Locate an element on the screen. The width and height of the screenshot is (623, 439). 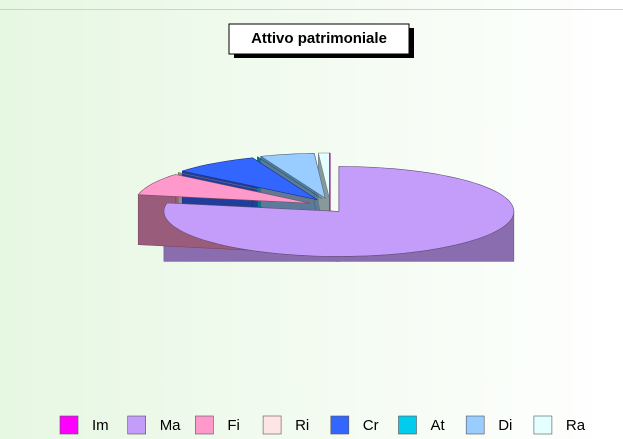
legend-label: Fi is located at coordinates (233, 425).